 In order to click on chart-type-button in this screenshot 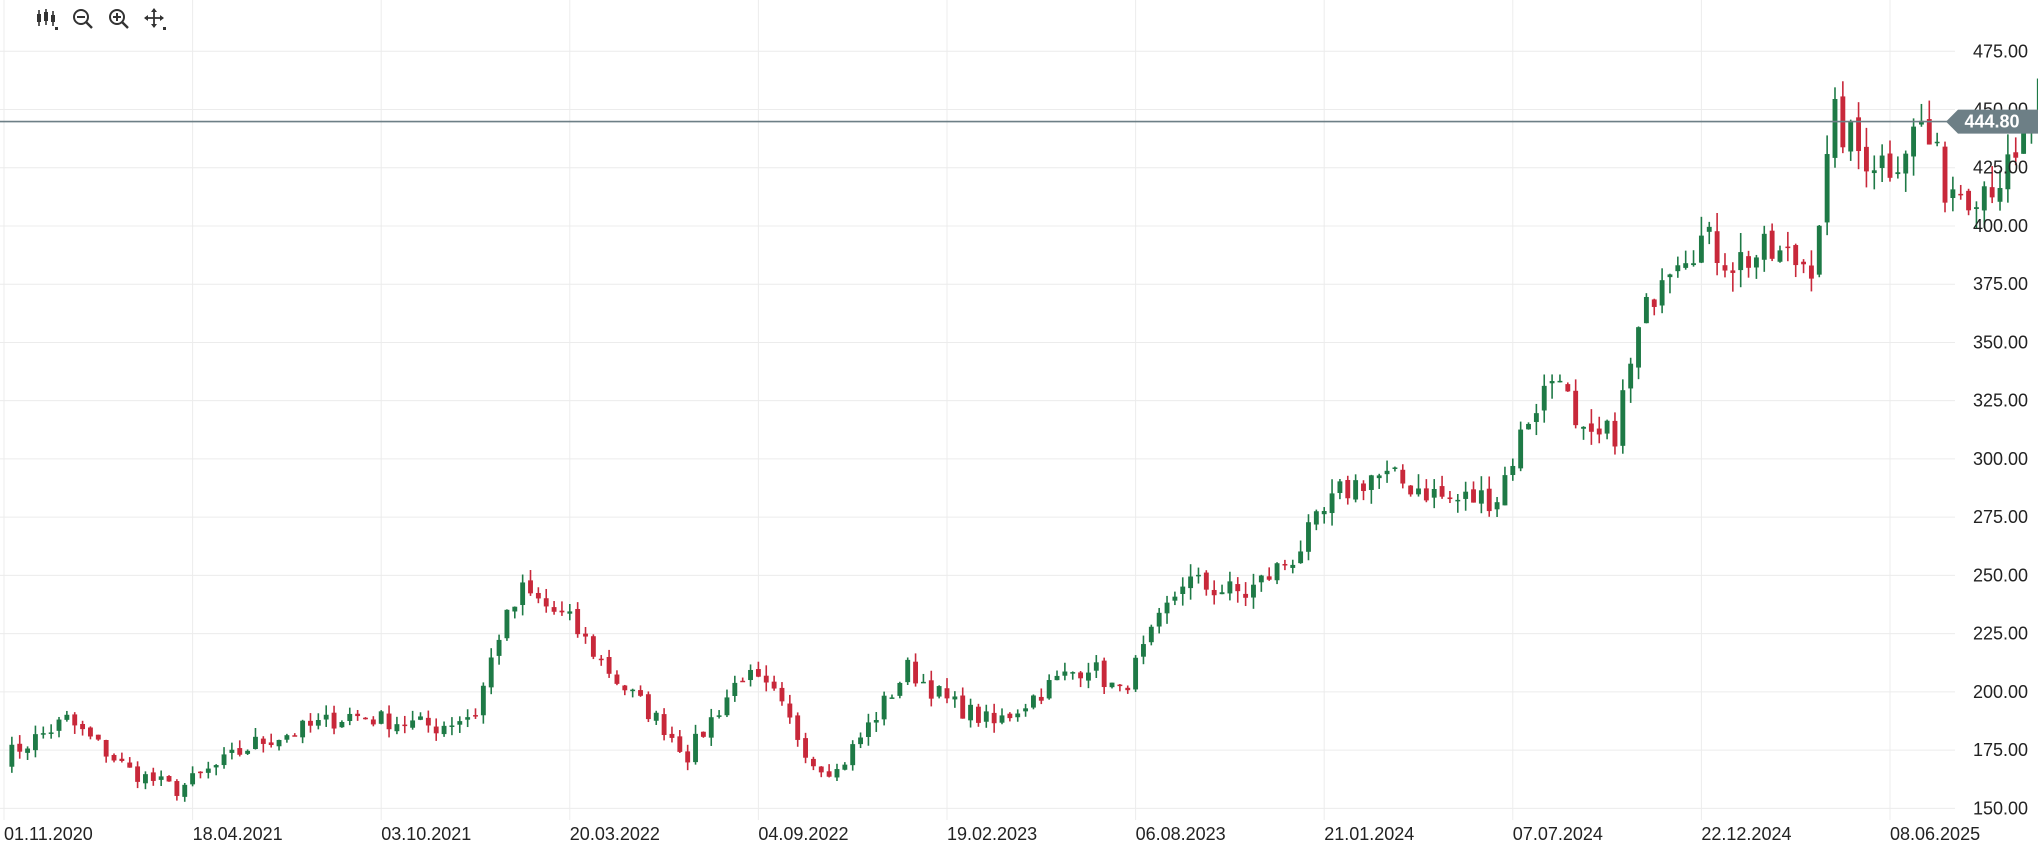, I will do `click(47, 19)`.